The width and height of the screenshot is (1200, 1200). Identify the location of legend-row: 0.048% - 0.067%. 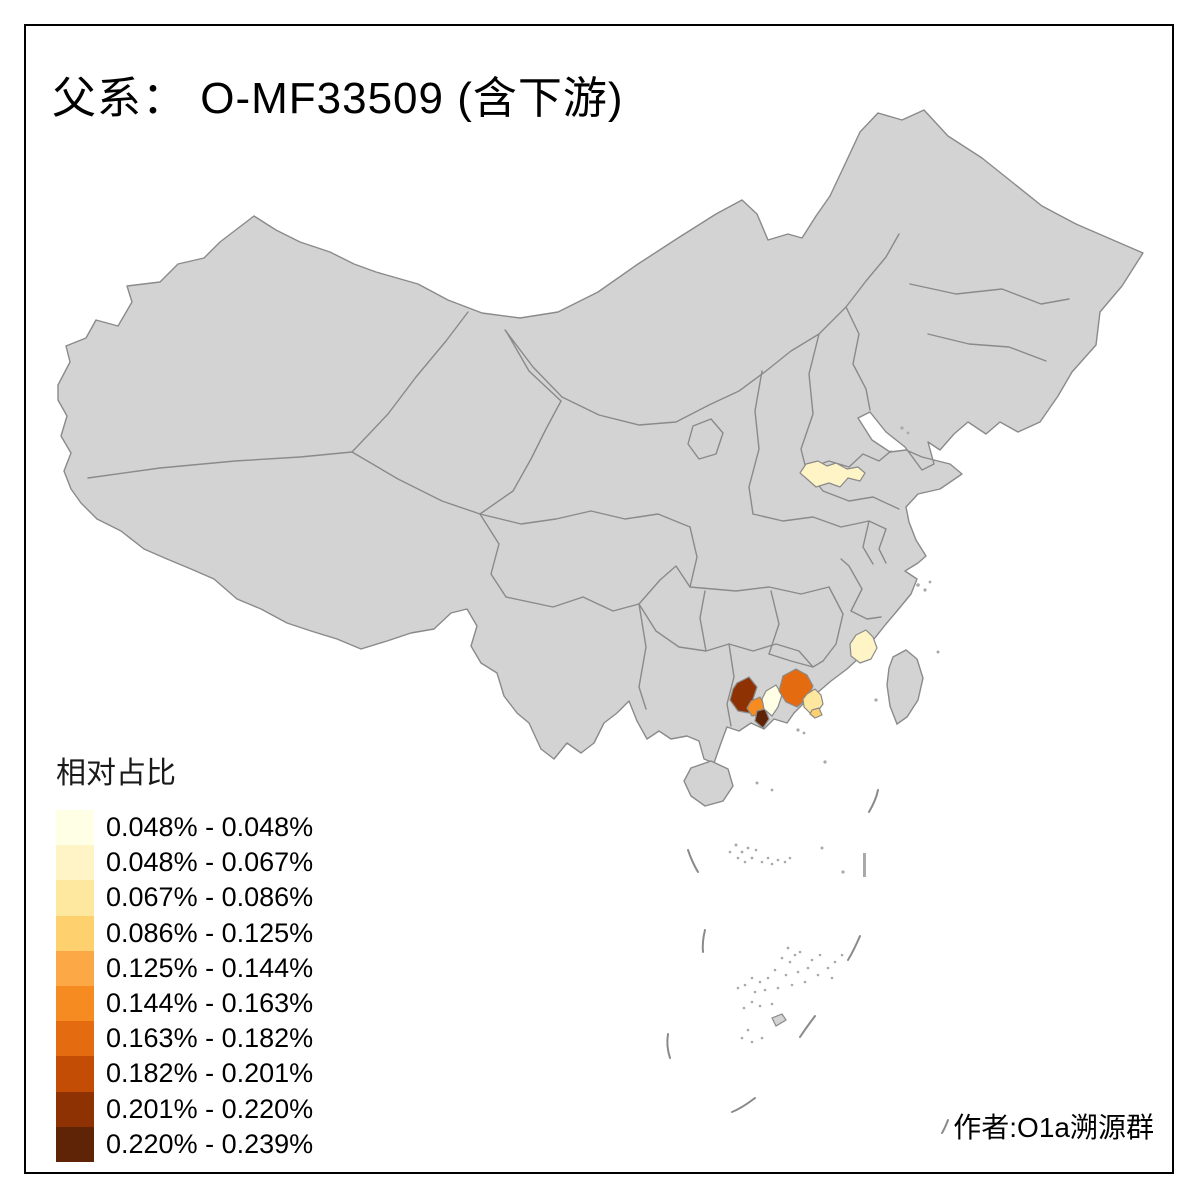
(185, 863).